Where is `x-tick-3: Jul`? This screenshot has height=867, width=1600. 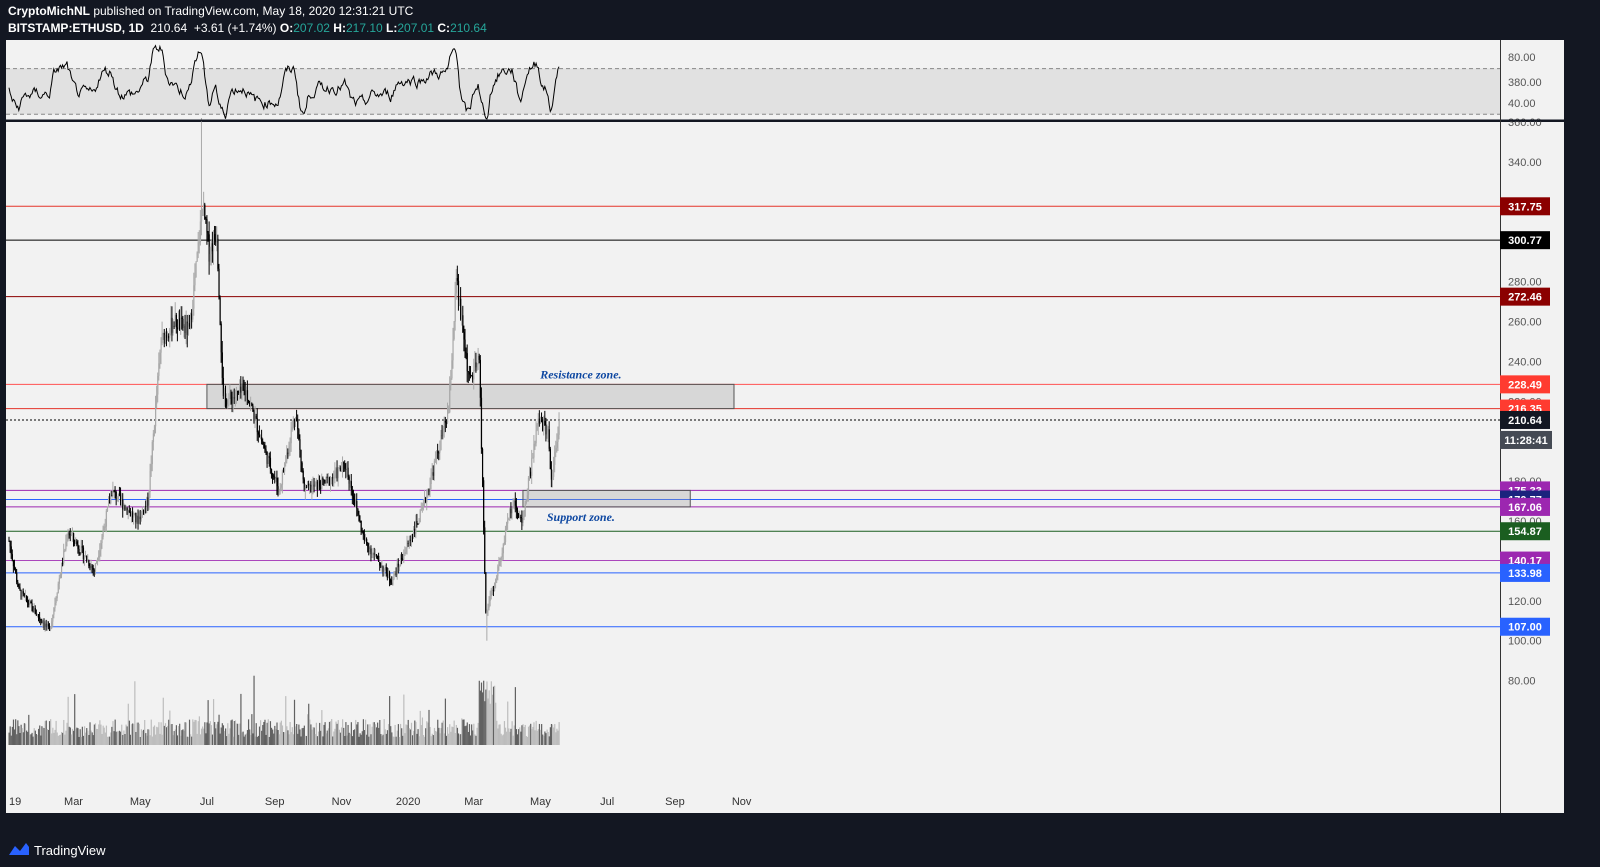
x-tick-3: Jul is located at coordinates (207, 802).